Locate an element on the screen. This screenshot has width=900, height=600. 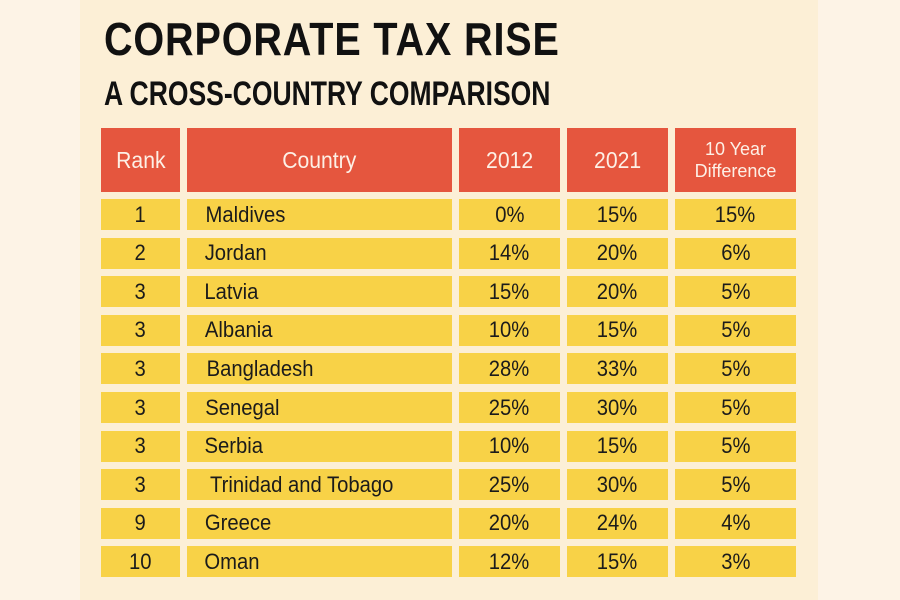
cell-rank: 10 is located at coordinates (140, 562).